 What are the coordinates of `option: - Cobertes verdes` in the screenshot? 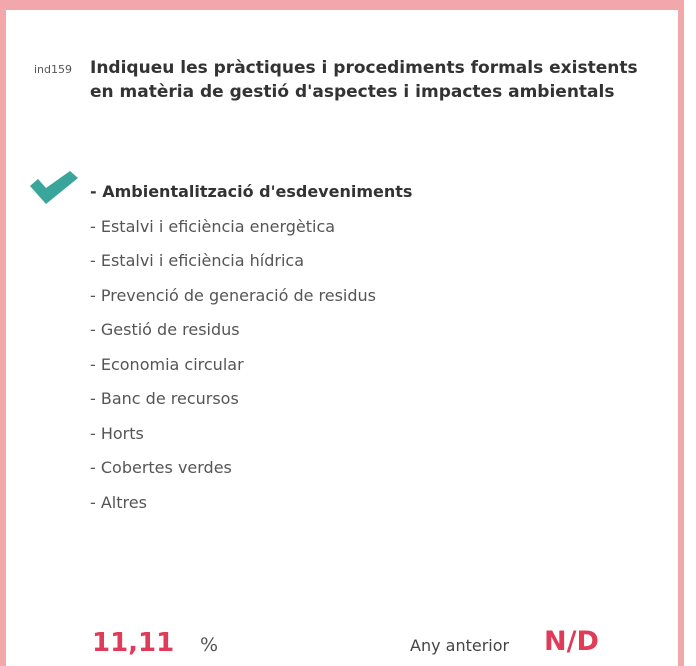 It's located at (161, 467).